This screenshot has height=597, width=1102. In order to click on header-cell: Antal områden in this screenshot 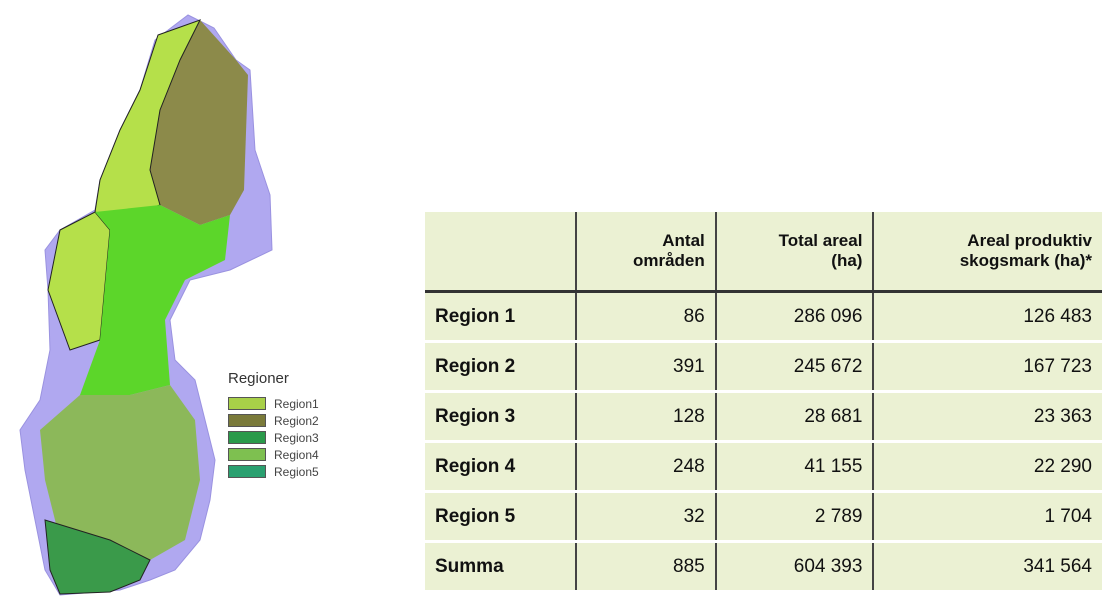, I will do `click(646, 252)`.